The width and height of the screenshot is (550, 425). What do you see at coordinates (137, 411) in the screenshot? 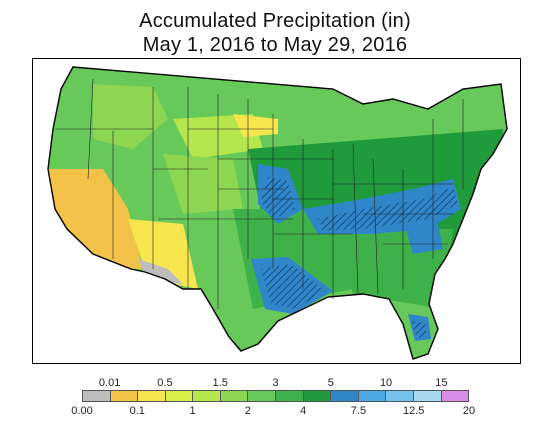
I see `legend-label: 0.1` at bounding box center [137, 411].